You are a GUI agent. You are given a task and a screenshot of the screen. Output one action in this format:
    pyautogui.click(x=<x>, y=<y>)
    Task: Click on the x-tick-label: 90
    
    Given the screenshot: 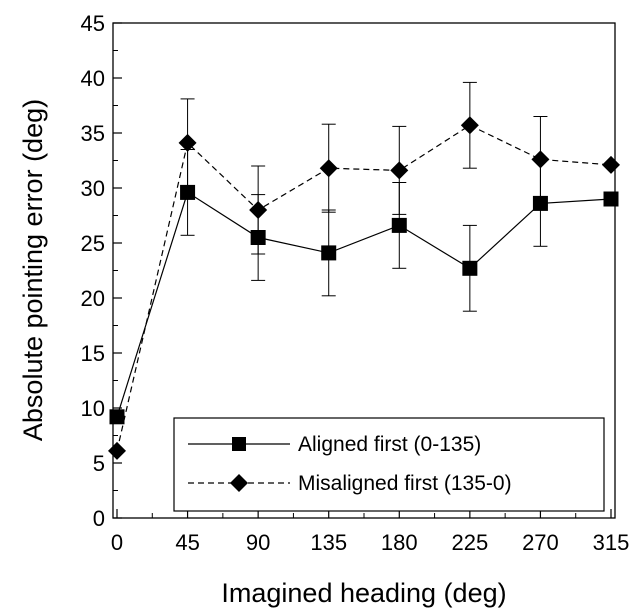 What is the action you would take?
    pyautogui.click(x=258, y=542)
    